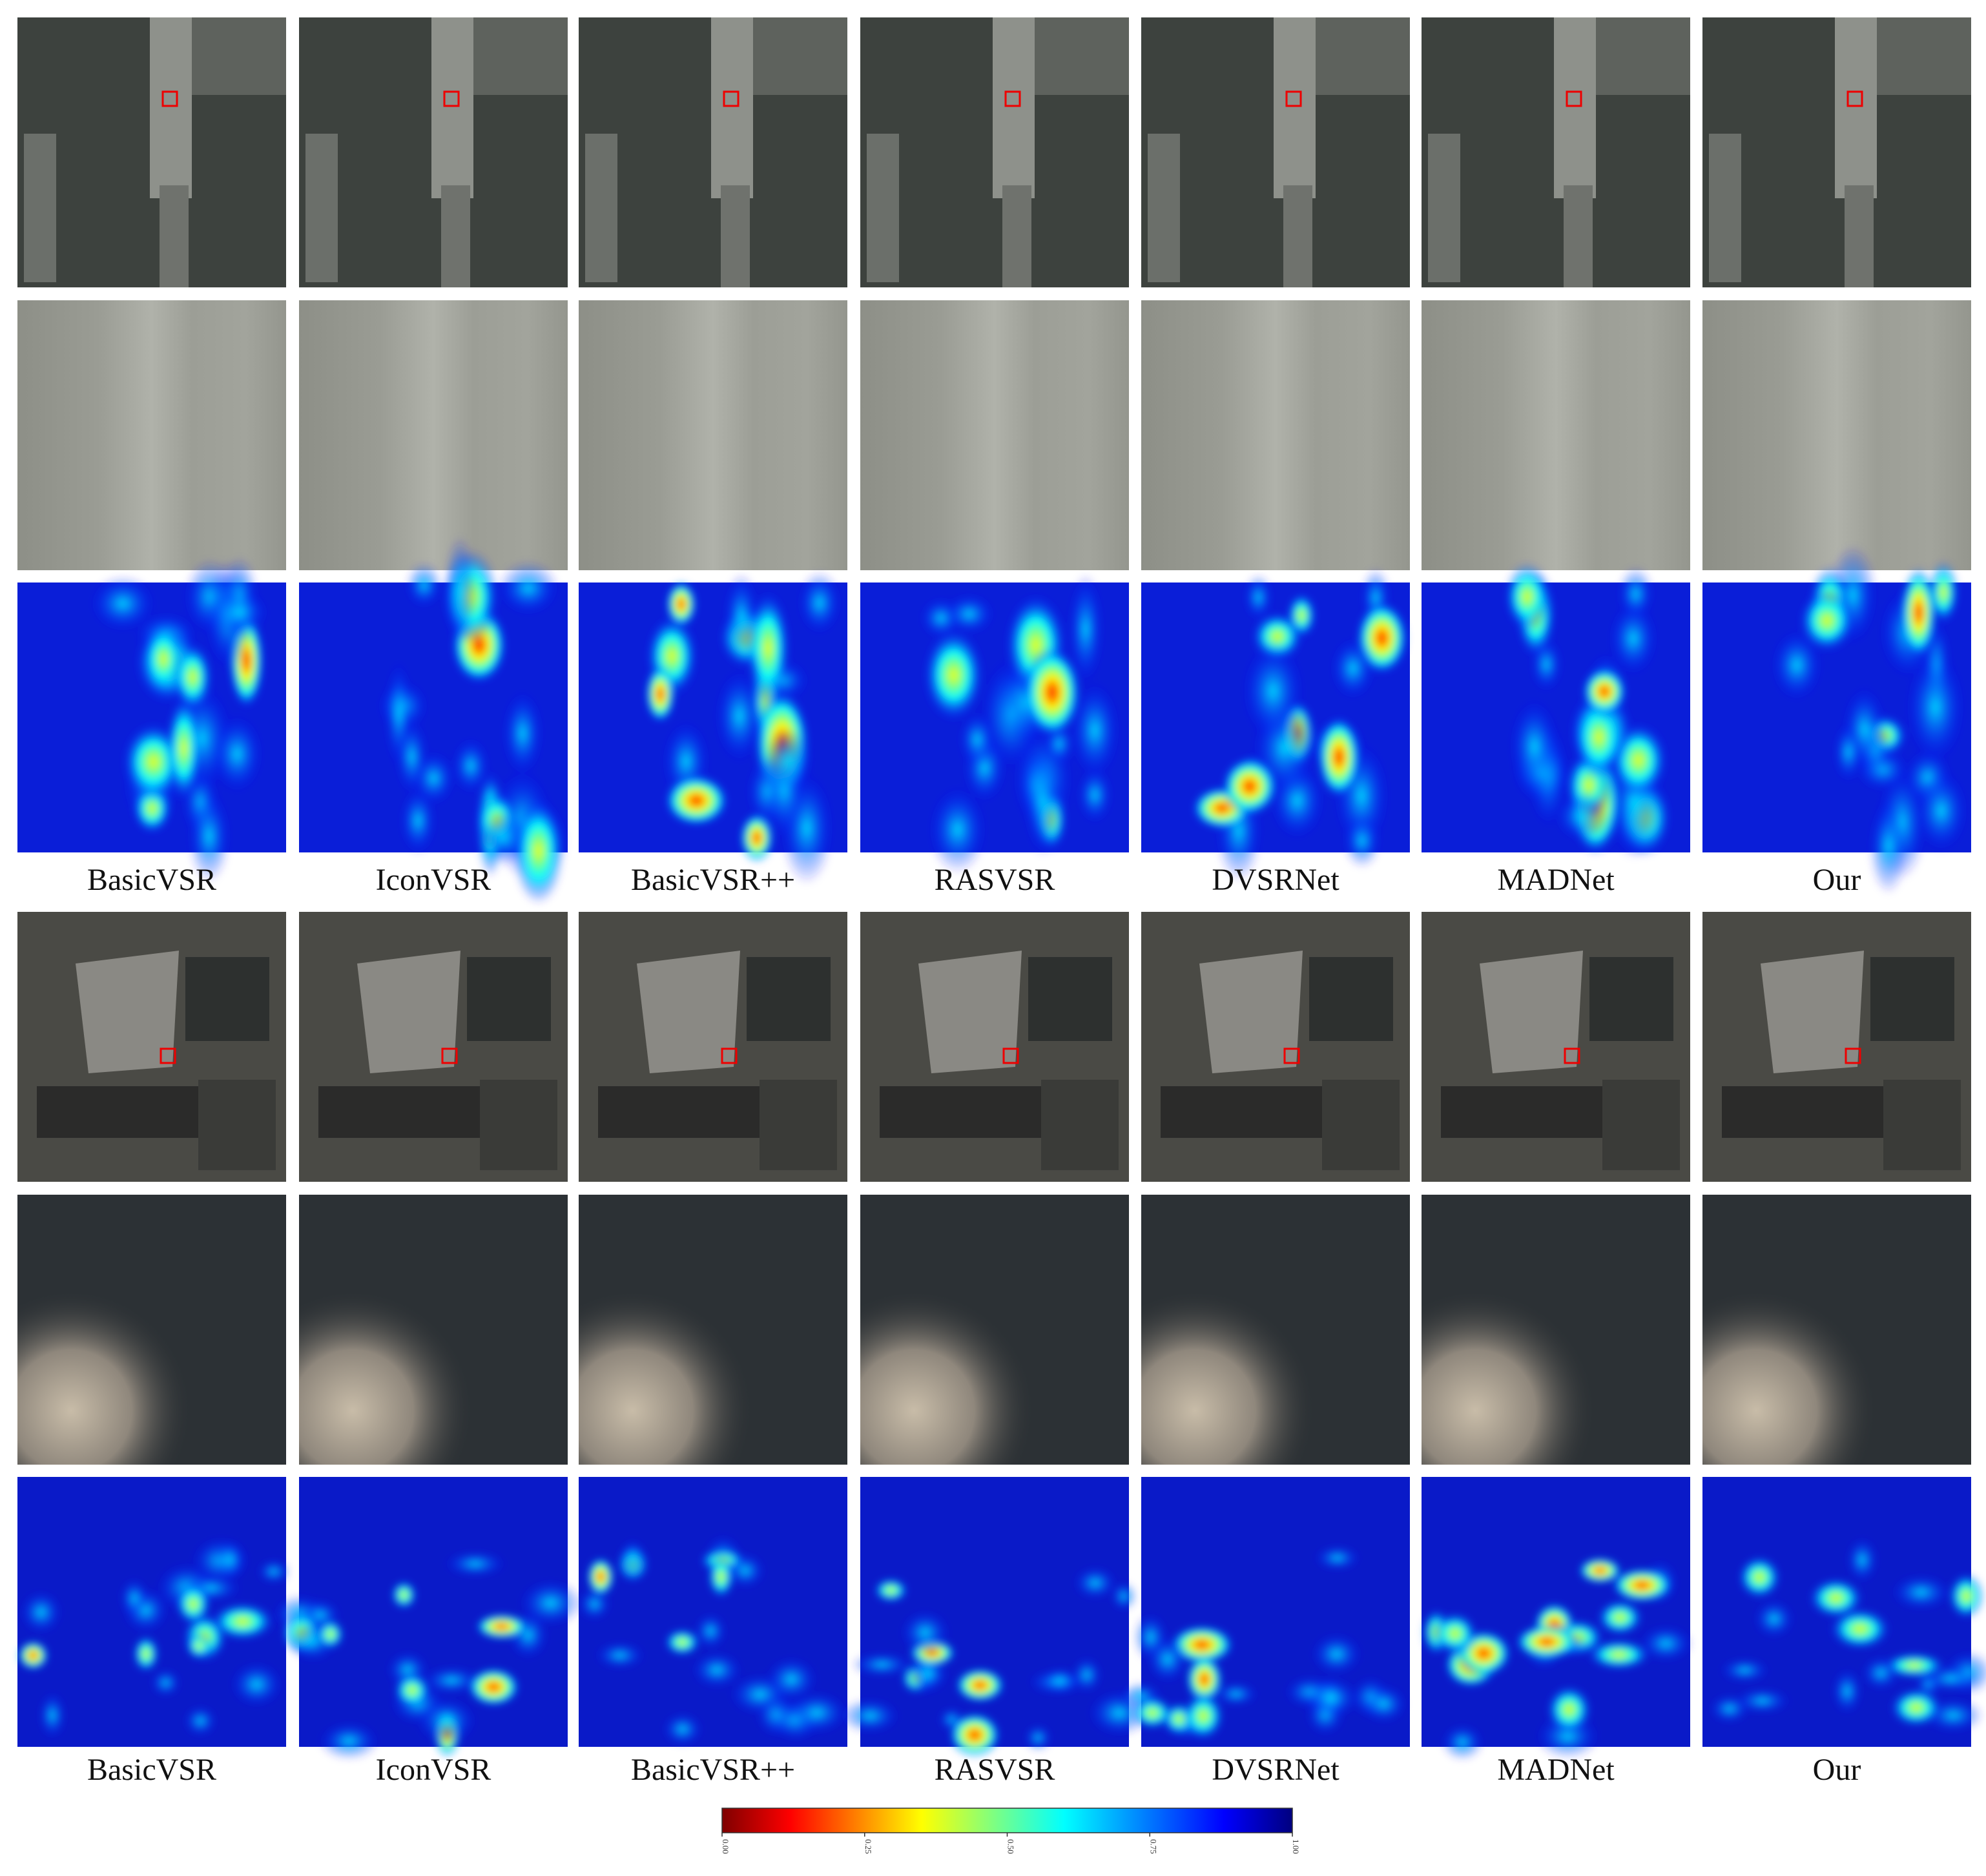 The width and height of the screenshot is (1986, 1876). What do you see at coordinates (713, 435) in the screenshot?
I see `zoom-patch` at bounding box center [713, 435].